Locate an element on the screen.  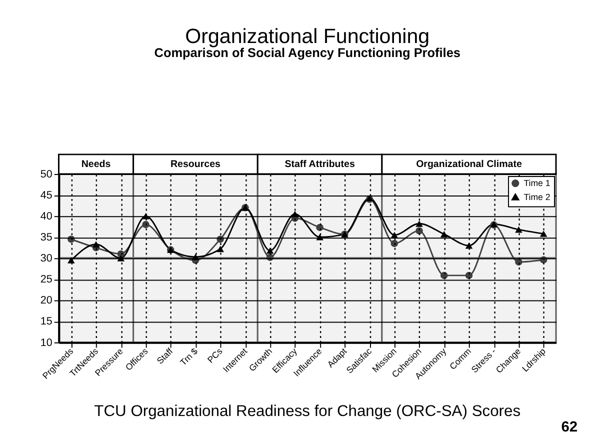
x-tick-label: Trn $ is located at coordinates (189, 357).